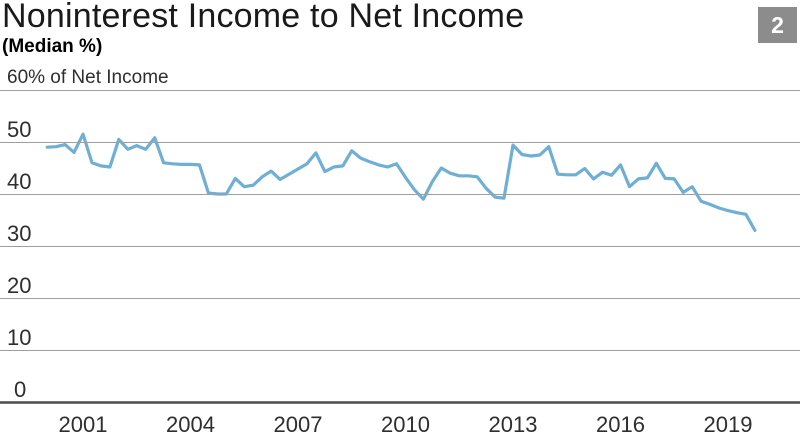  What do you see at coordinates (19, 129) in the screenshot?
I see `y-axis-tick-label: 50` at bounding box center [19, 129].